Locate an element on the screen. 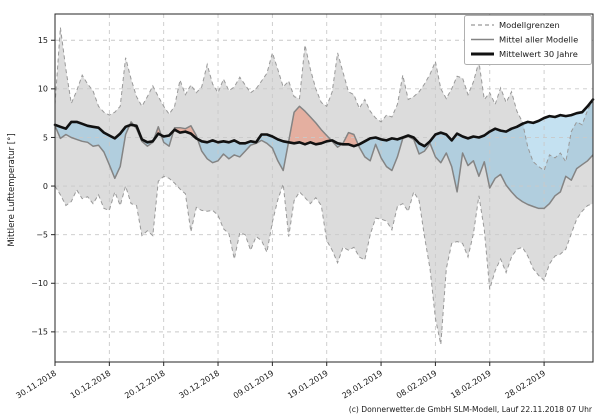 The height and width of the screenshot is (420, 600). y-axis-labels: 15 10 5 0 −5 −10 −15 is located at coordinates (39, 186).